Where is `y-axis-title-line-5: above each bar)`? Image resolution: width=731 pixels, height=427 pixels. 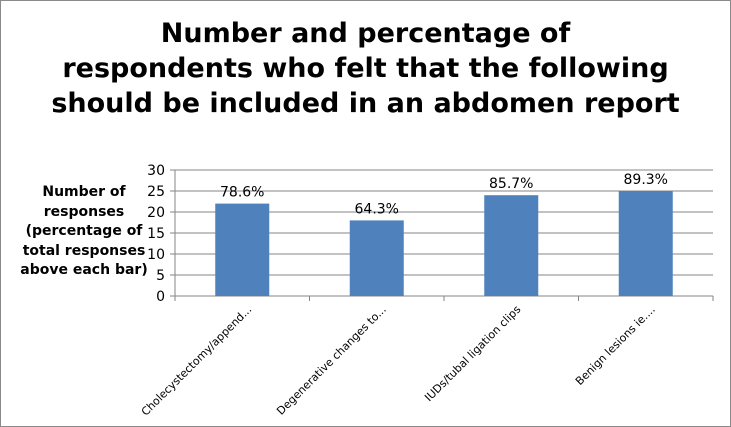
y-axis-title-line-5: above each bar) is located at coordinates (84, 270).